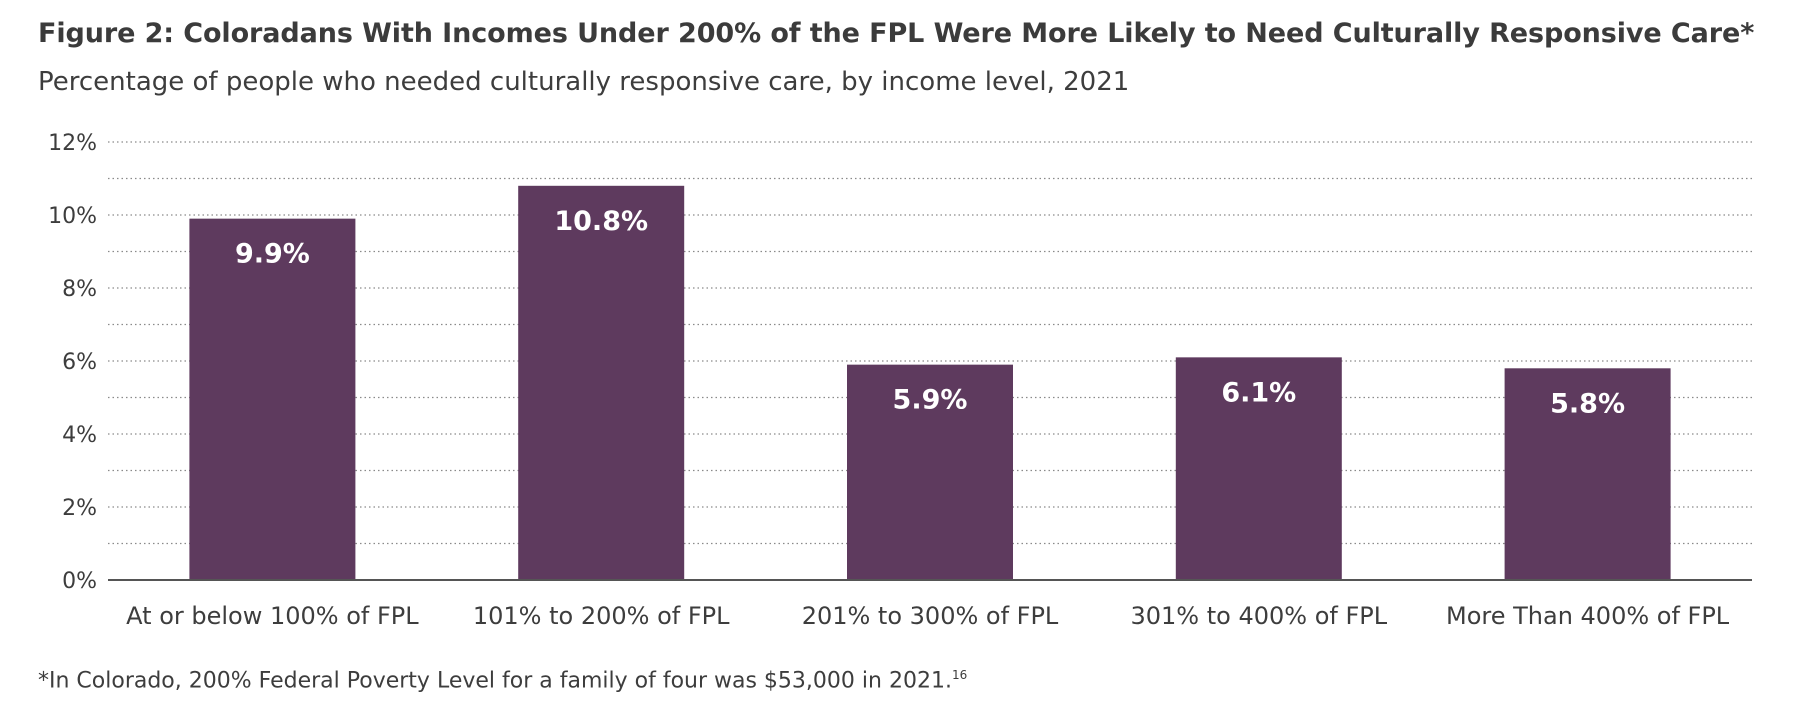 This screenshot has width=1800, height=719. What do you see at coordinates (79, 581) in the screenshot?
I see `y-tick-label: 0%` at bounding box center [79, 581].